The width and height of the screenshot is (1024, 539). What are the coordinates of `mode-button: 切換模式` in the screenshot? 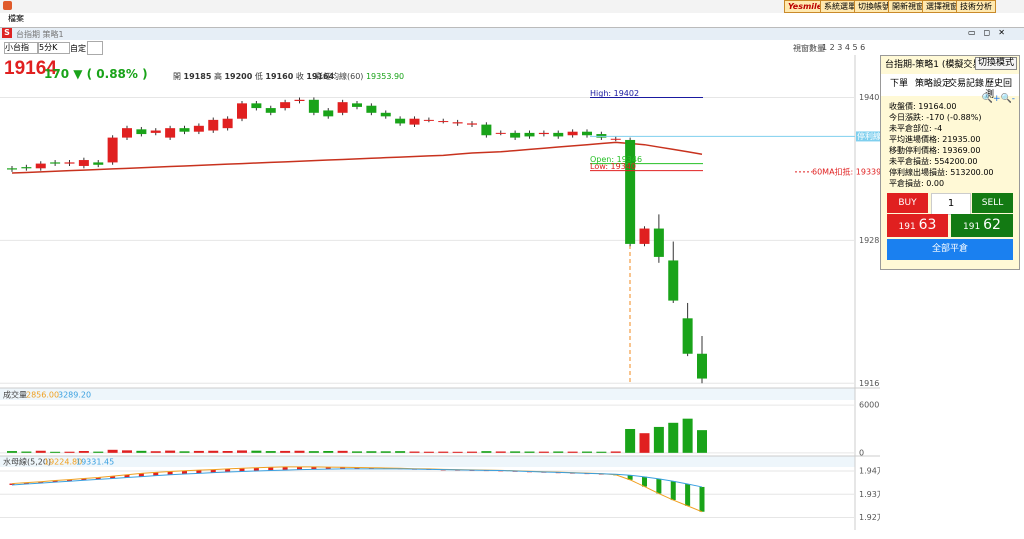 It's located at (995, 63).